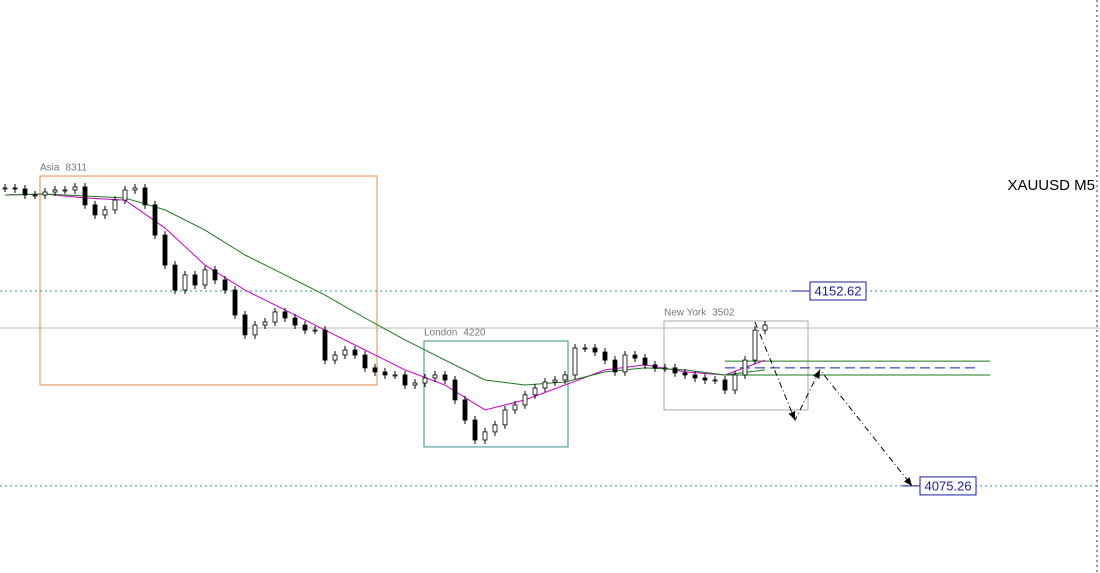 Image resolution: width=1100 pixels, height=573 pixels. Describe the element at coordinates (440, 333) in the screenshot. I see `session-name: London` at that location.